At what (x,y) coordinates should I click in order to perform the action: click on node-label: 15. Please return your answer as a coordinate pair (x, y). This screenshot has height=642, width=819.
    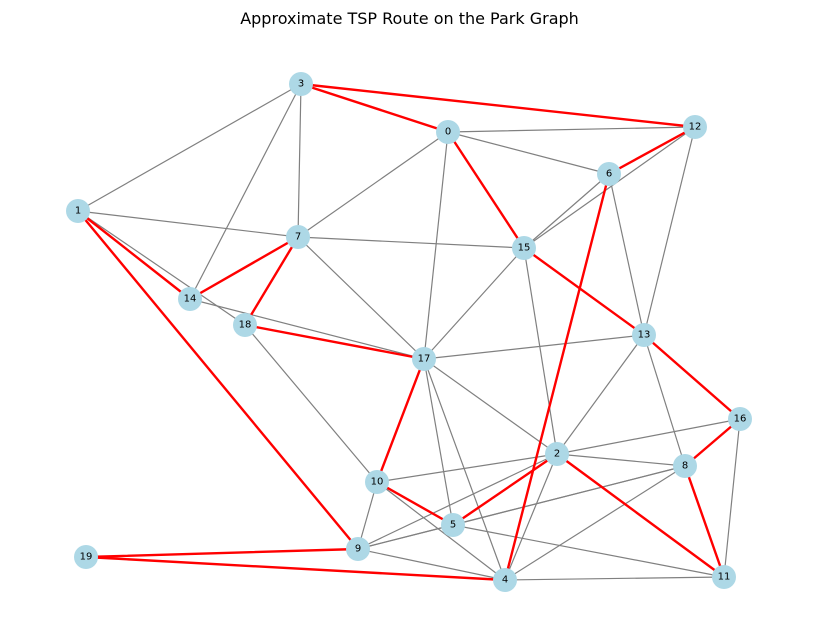
    Looking at the image, I should click on (524, 248).